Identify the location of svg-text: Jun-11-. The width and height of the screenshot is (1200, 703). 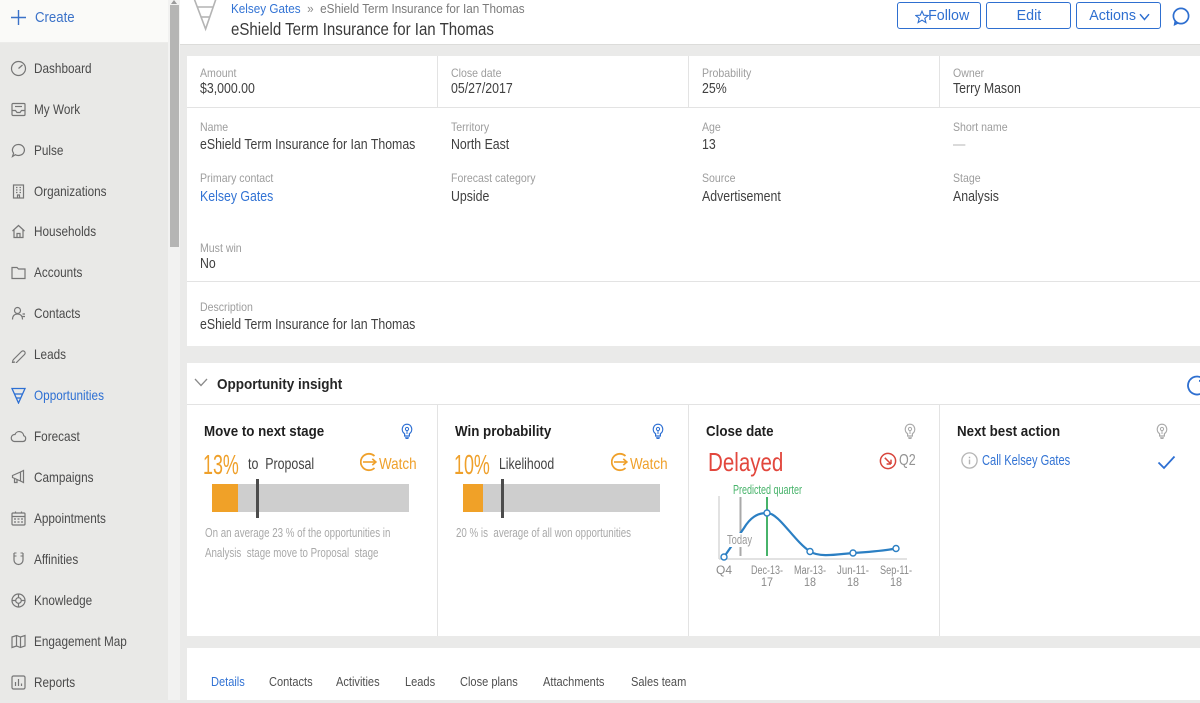
(853, 571).